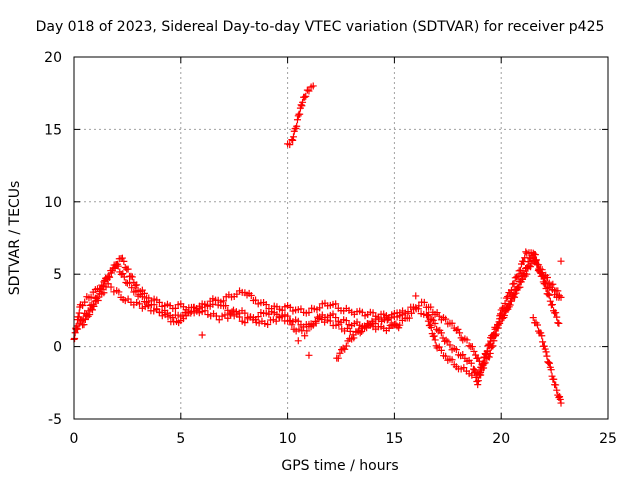  Describe the element at coordinates (57, 348) in the screenshot. I see `y-tick-label: 0` at that location.